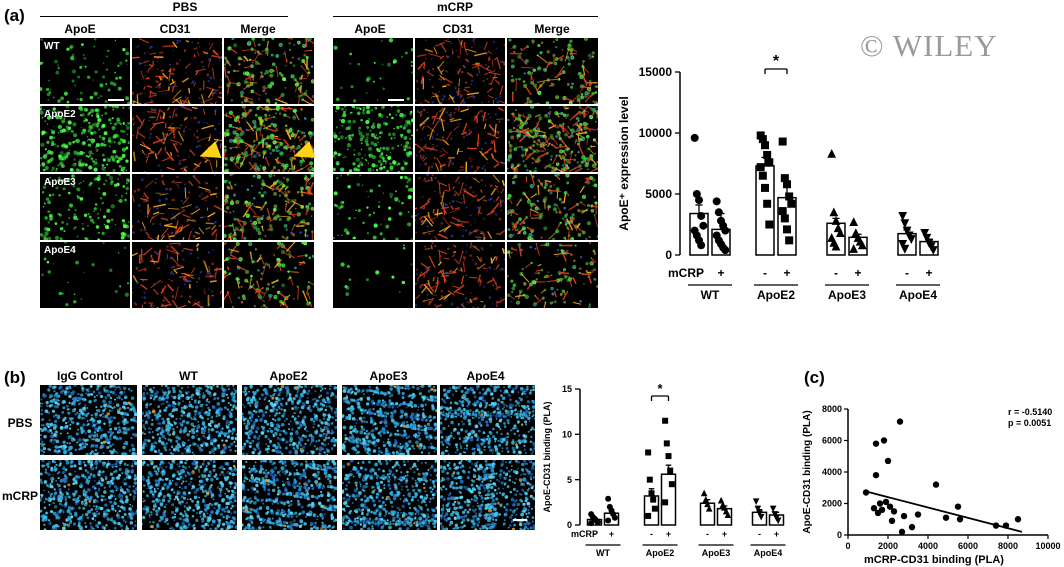 This screenshot has height=567, width=1064. What do you see at coordinates (269, 139) in the screenshot?
I see `panel-a-pbs-merge-apoe2` at bounding box center [269, 139].